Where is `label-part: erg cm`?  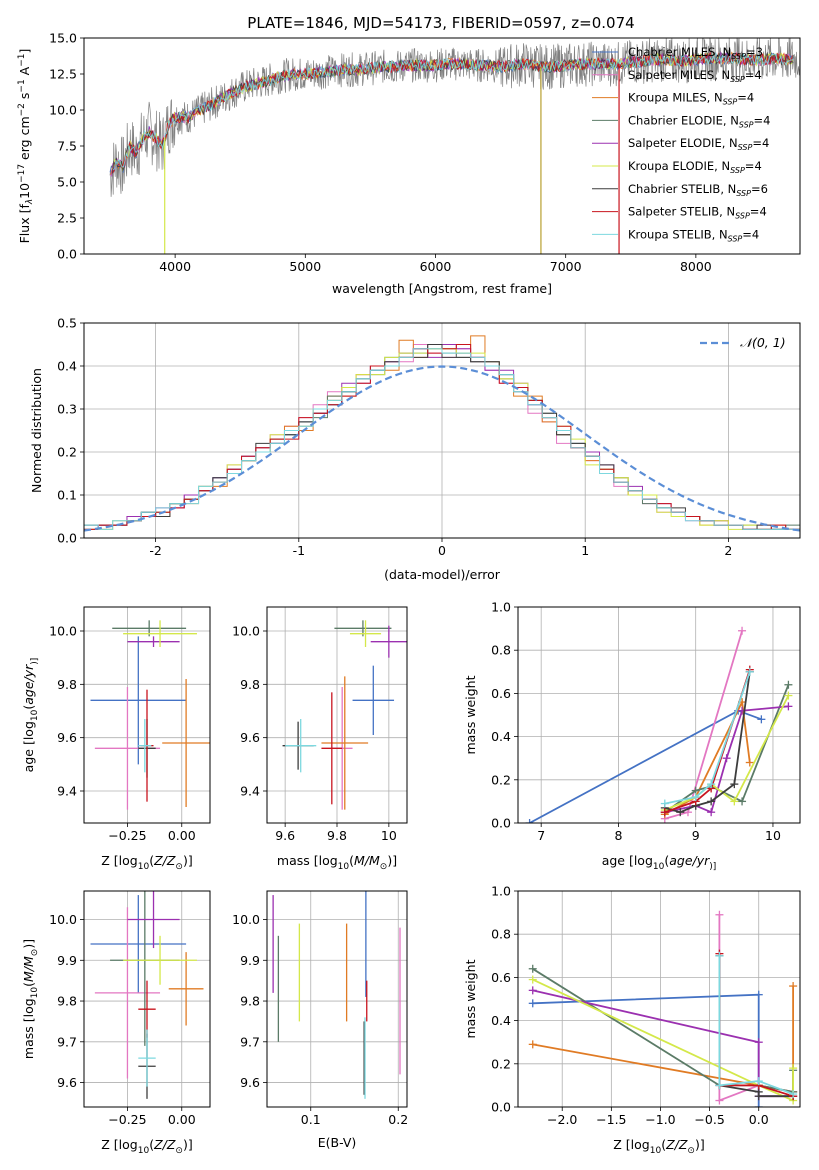 label-part: erg cm is located at coordinates (24, 140).